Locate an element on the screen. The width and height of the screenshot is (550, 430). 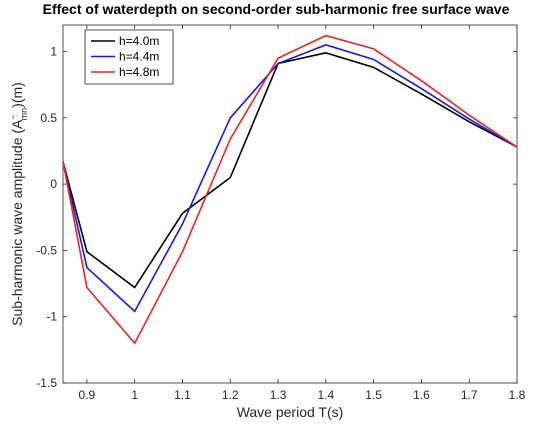
y-tick-label: 0.5 is located at coordinates (48, 118).